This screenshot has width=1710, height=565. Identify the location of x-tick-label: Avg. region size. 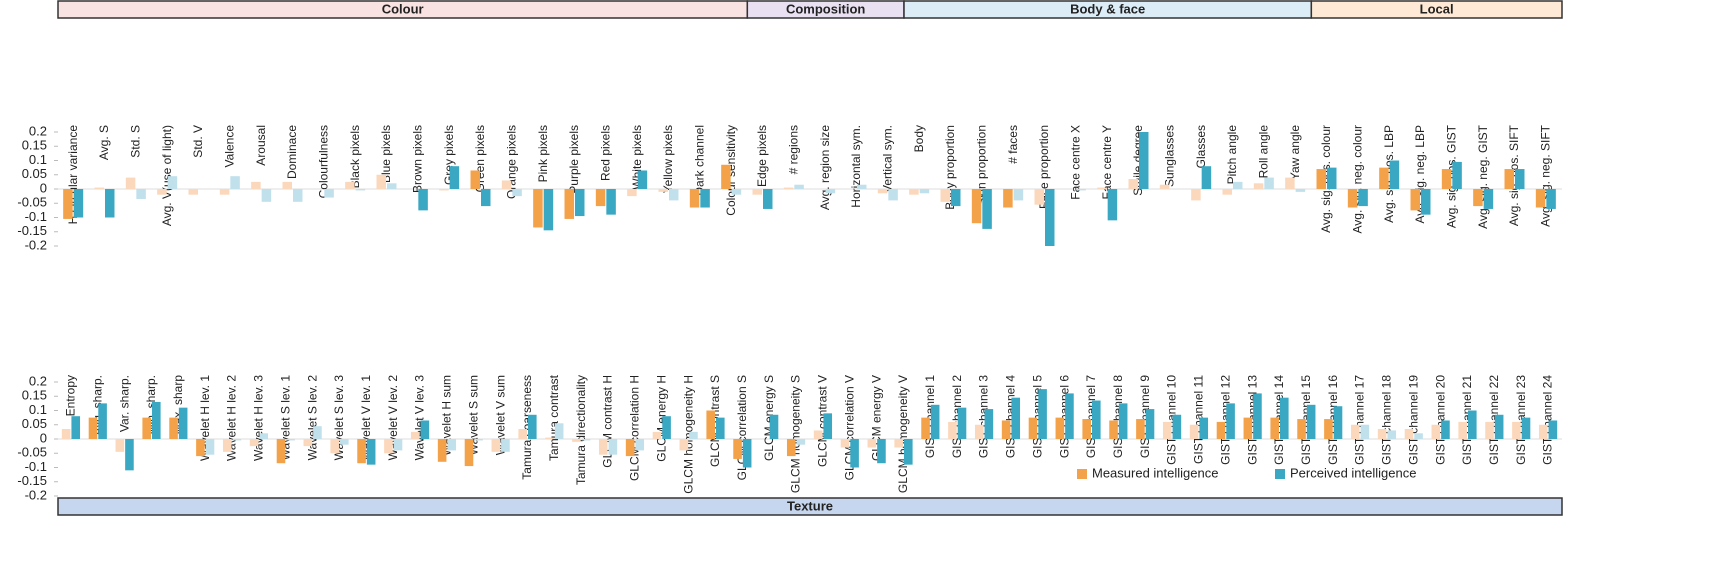
(825, 167).